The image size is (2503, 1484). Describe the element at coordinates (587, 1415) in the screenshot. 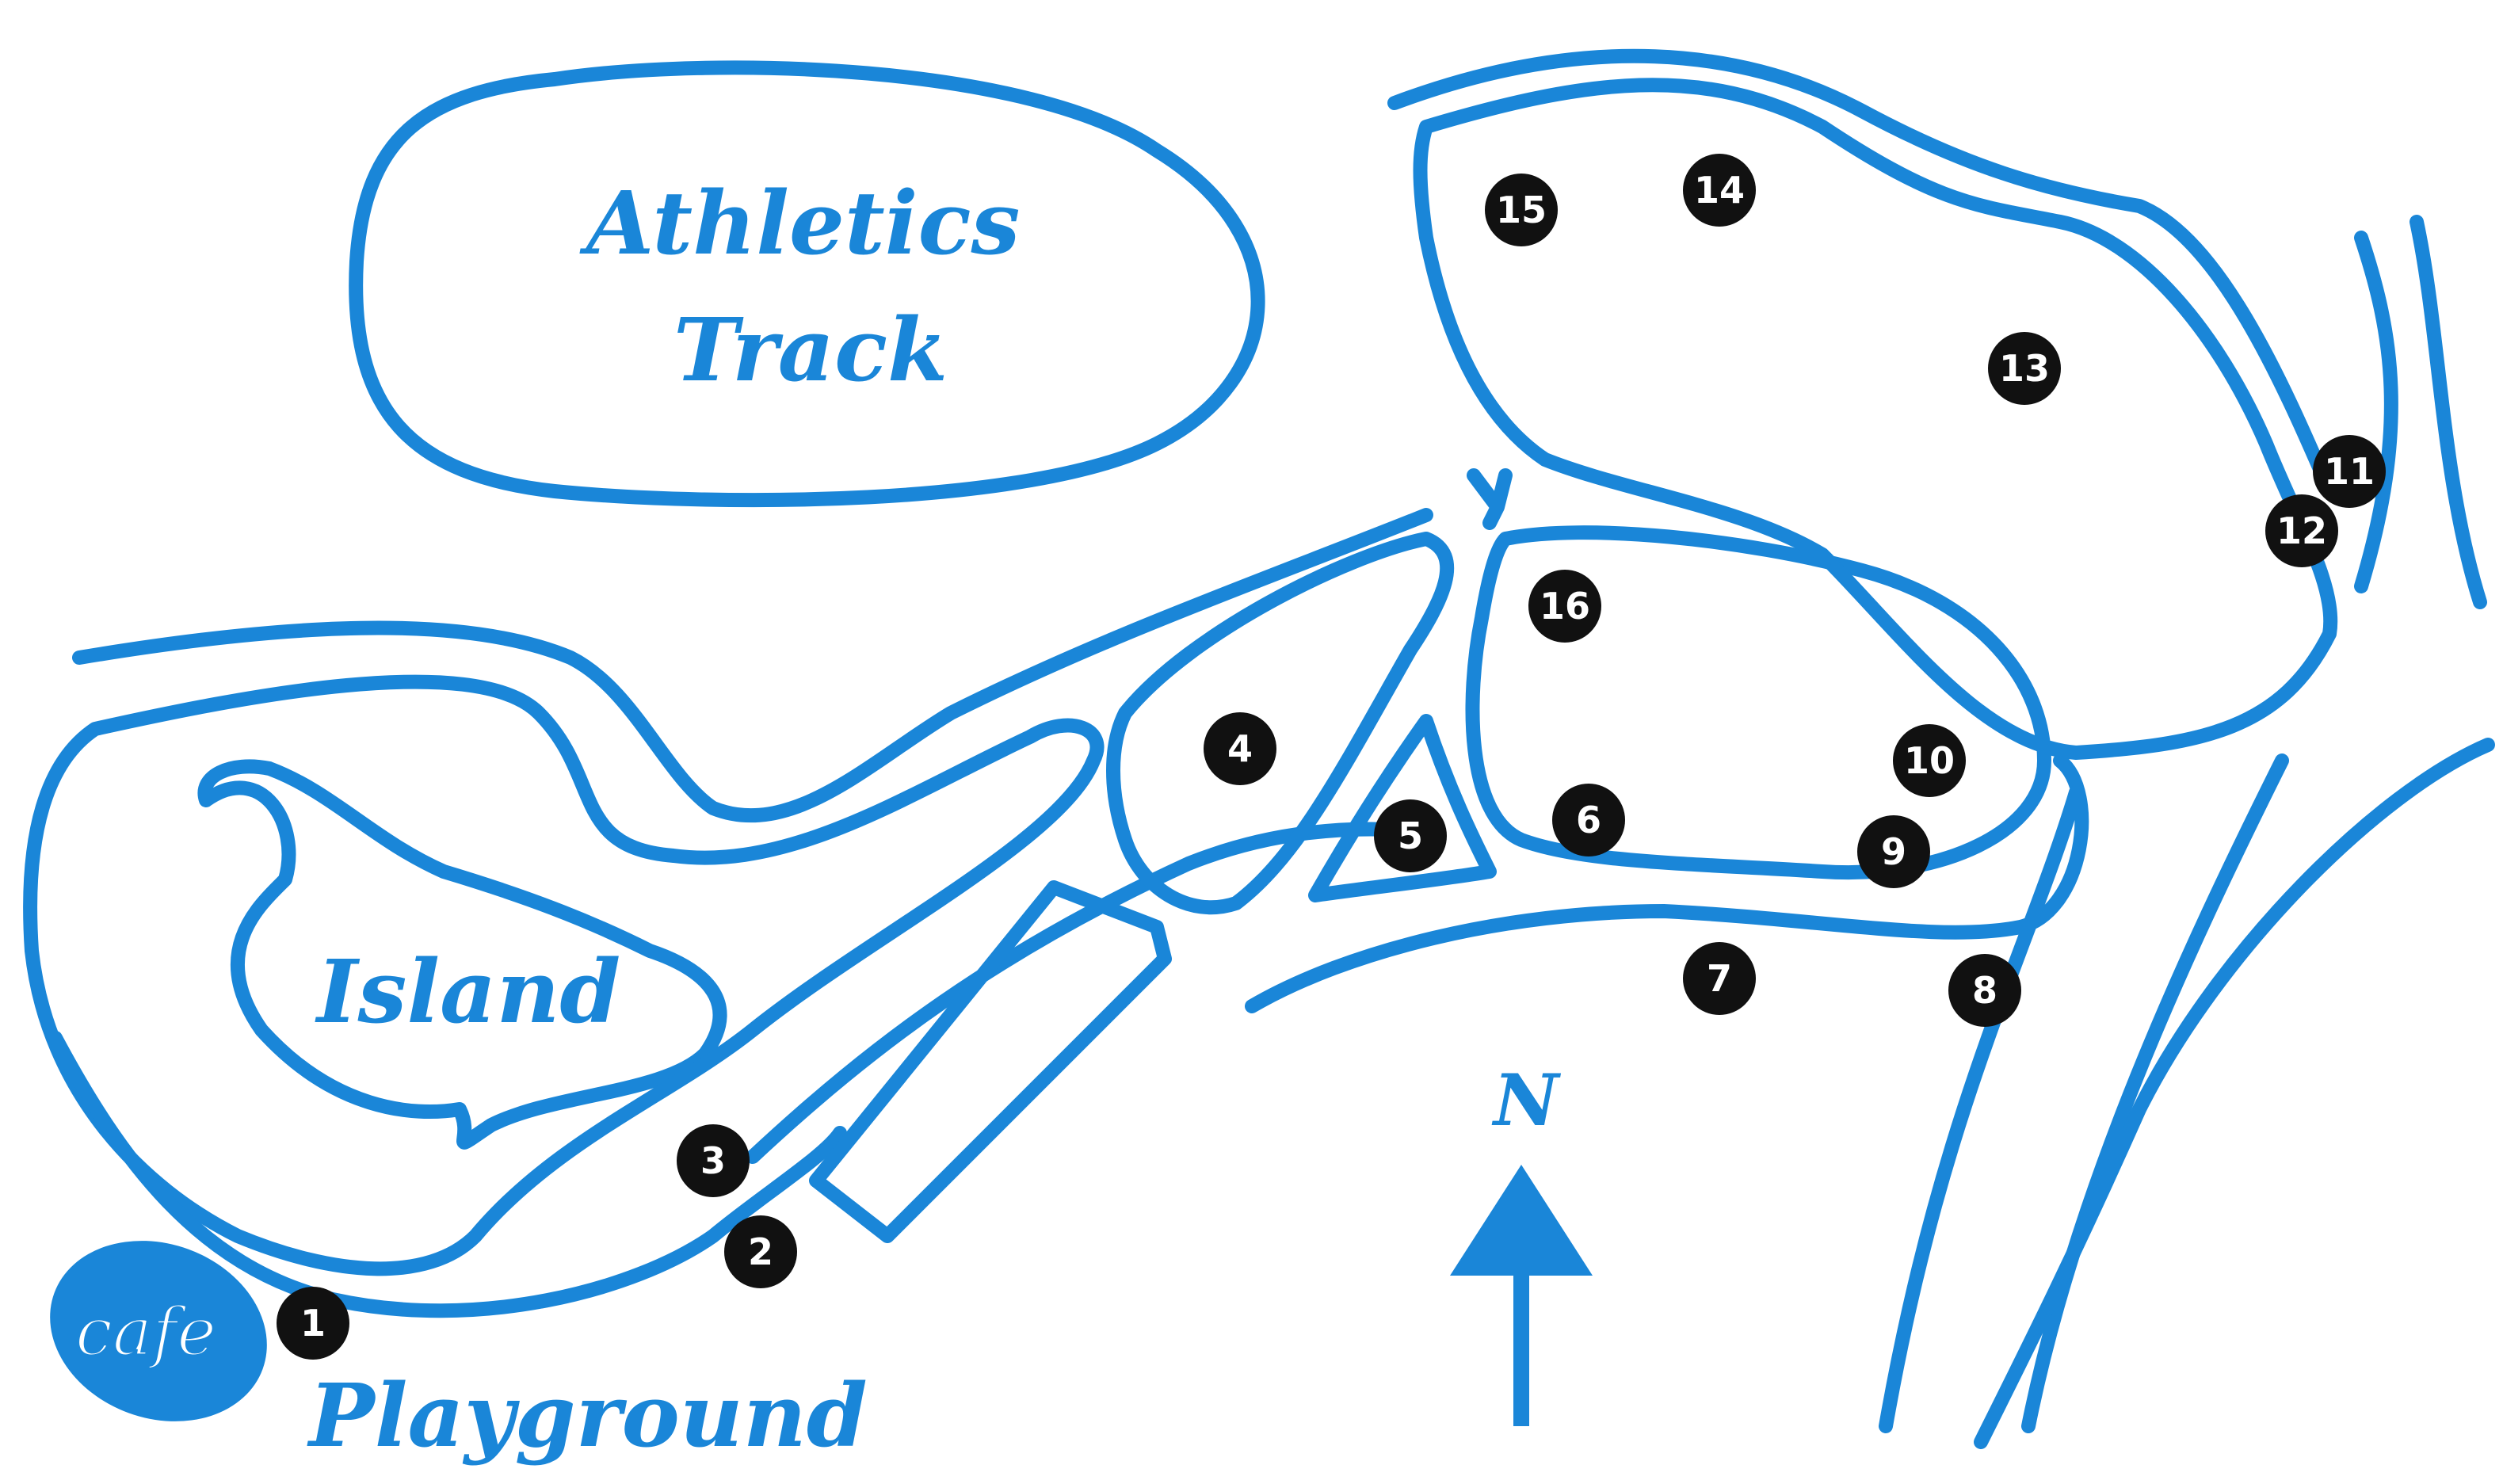

I see `playground-label: Playground` at that location.